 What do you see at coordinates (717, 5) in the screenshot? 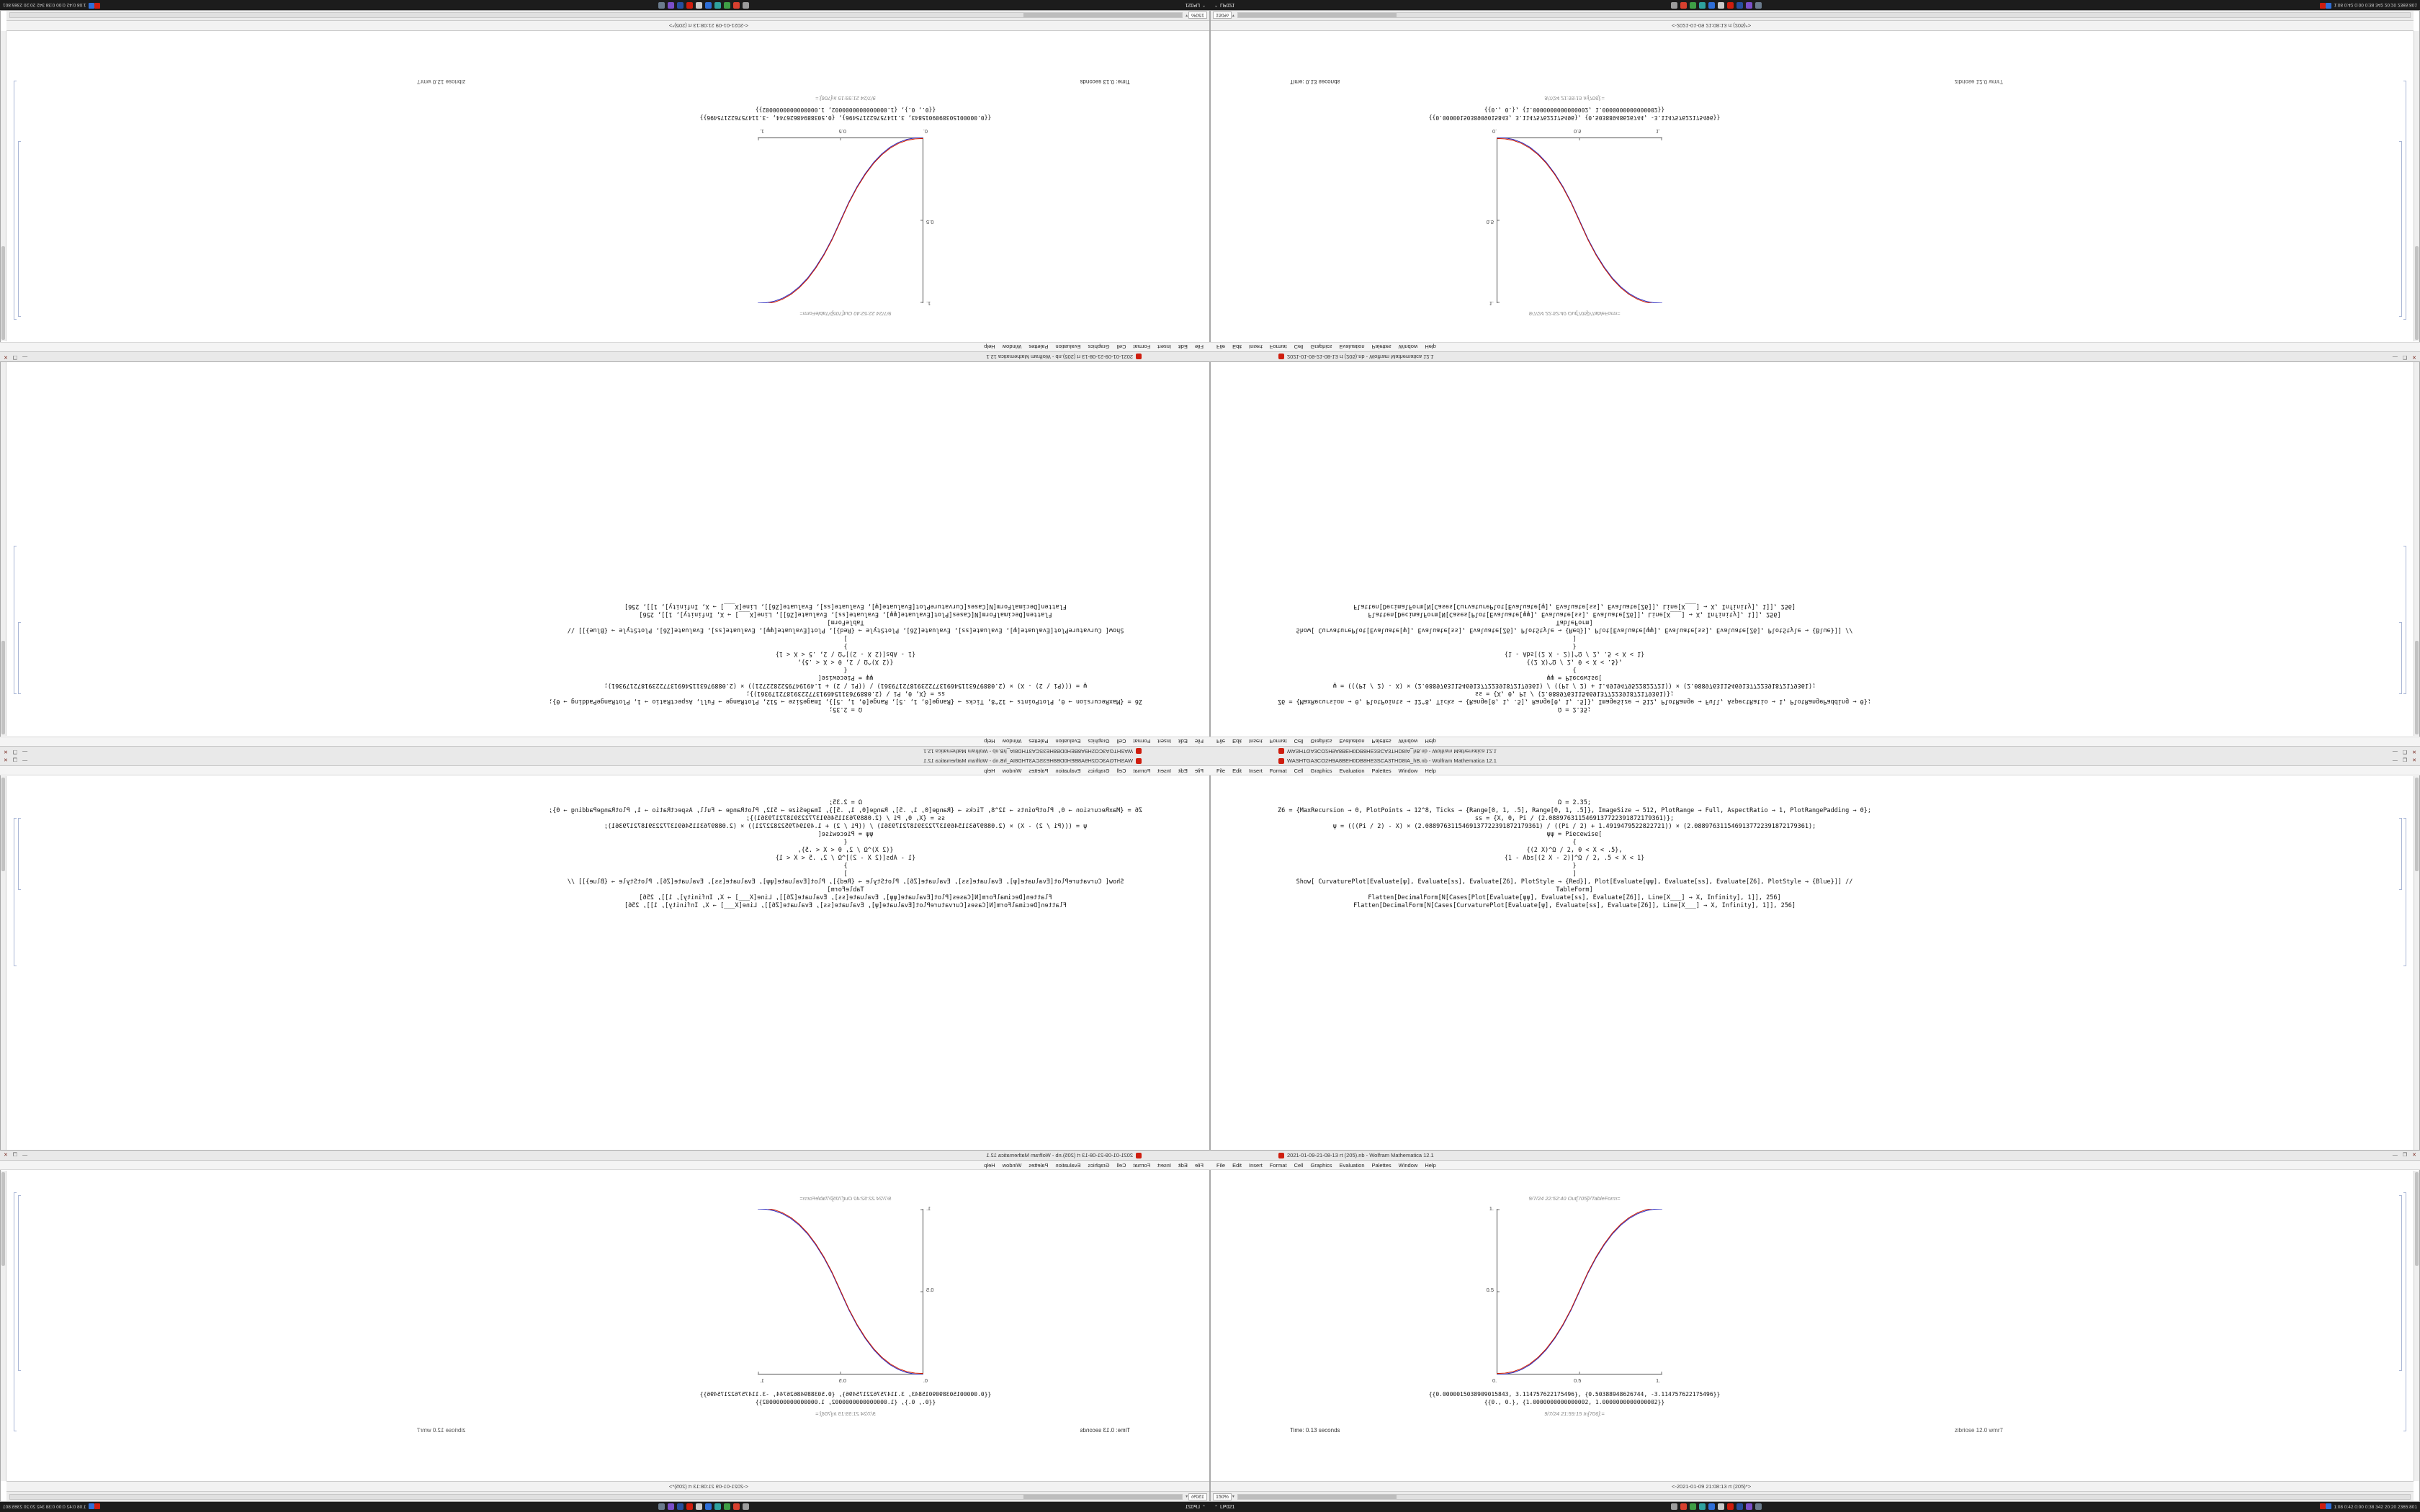
I see `taskbar-app-icon-teal` at bounding box center [717, 5].